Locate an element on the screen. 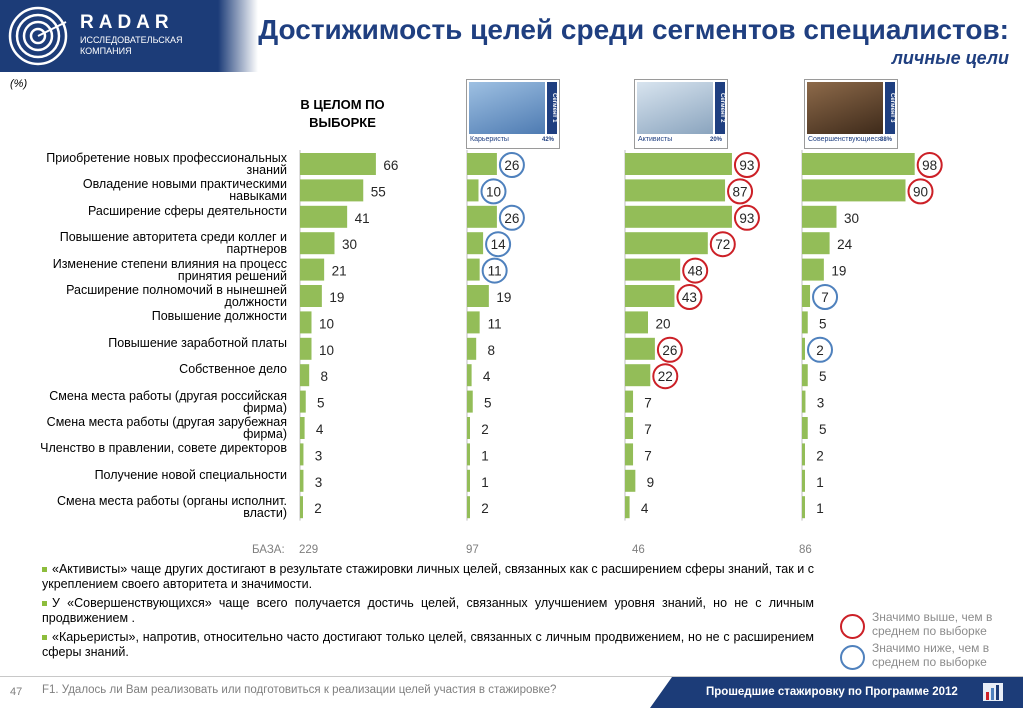 The image size is (1023, 708). unit-label: (%) is located at coordinates (19, 84).